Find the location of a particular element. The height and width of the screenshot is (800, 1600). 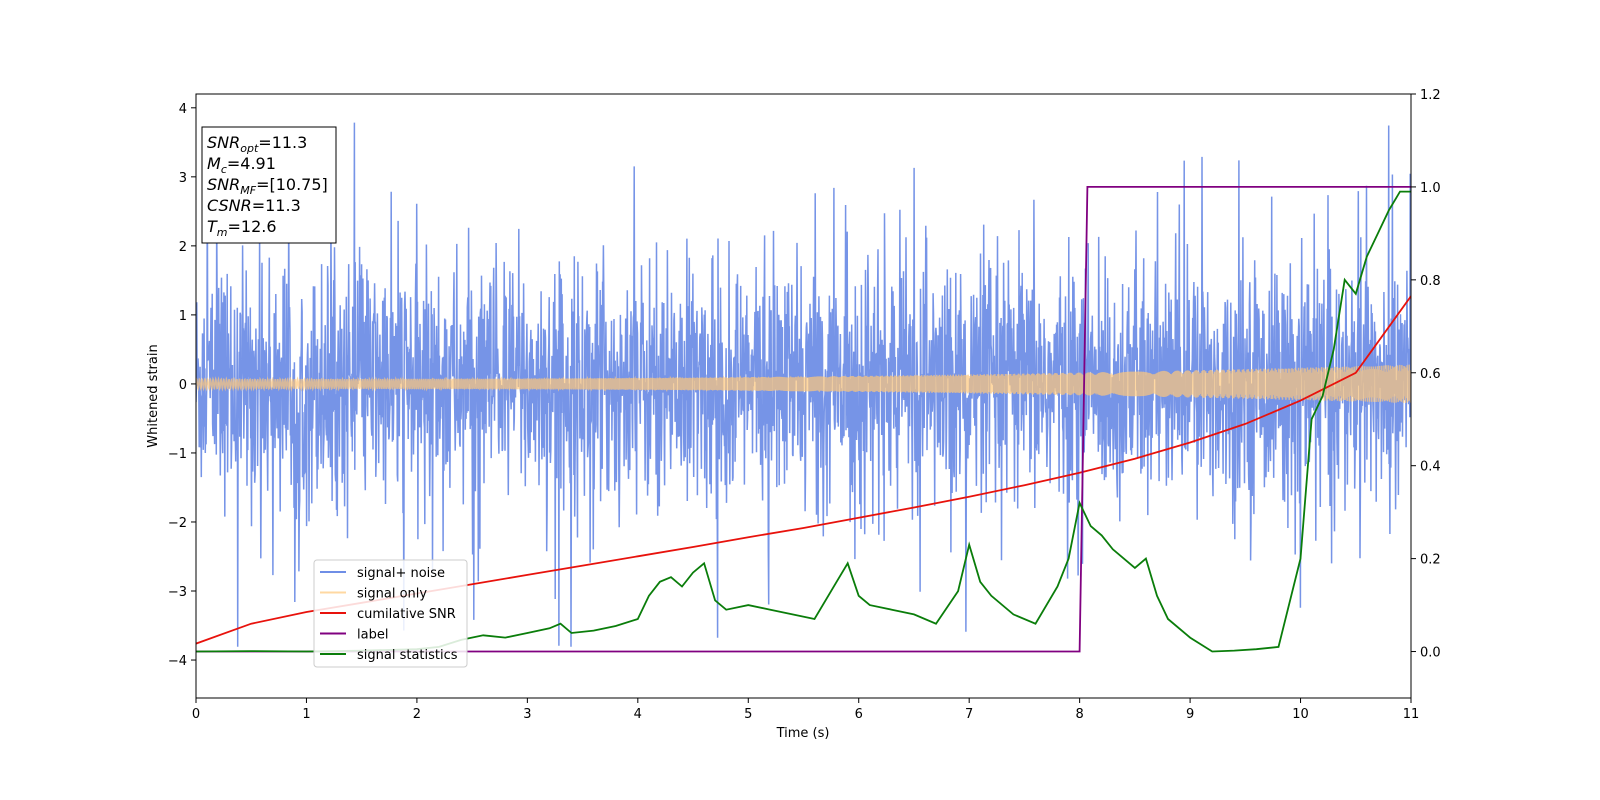

legend-label: signal only is located at coordinates (392, 594).